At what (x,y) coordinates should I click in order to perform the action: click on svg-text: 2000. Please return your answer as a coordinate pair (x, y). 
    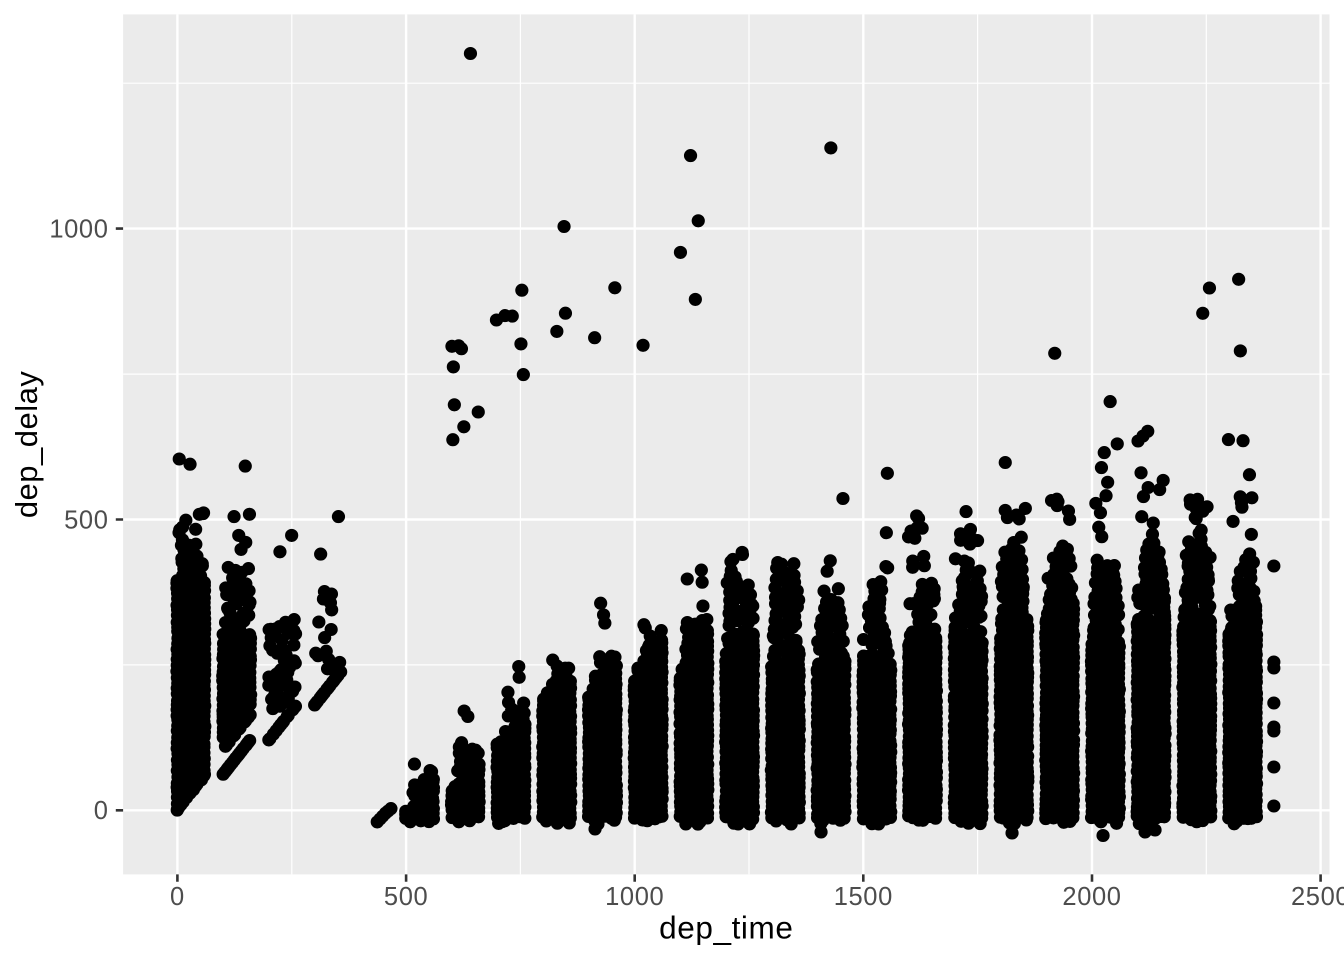
    Looking at the image, I should click on (1091, 897).